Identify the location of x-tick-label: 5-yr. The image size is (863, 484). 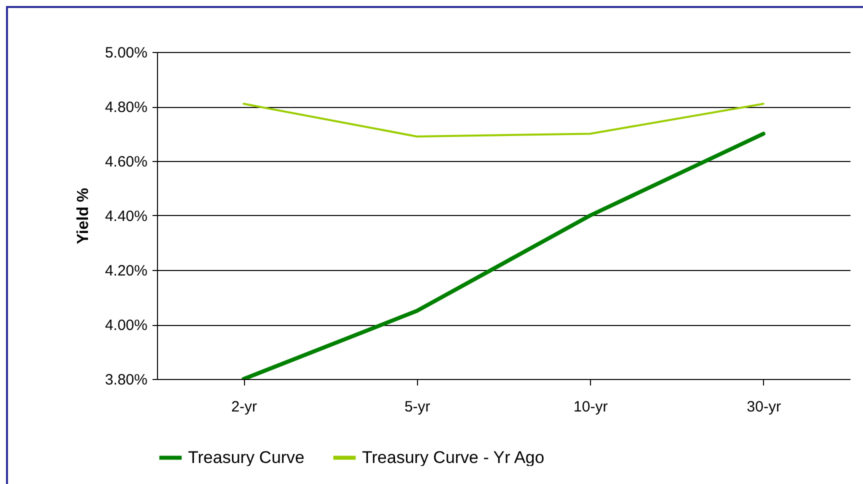
(417, 407).